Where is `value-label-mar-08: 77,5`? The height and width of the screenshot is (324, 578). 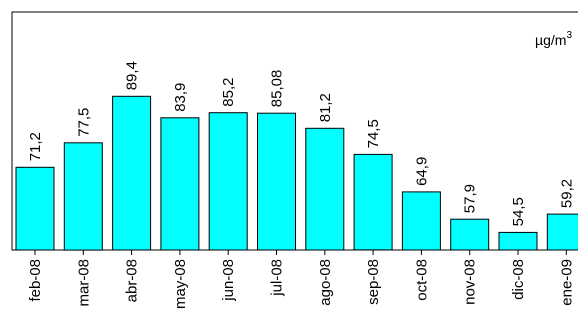 value-label-mar-08: 77,5 is located at coordinates (83, 122).